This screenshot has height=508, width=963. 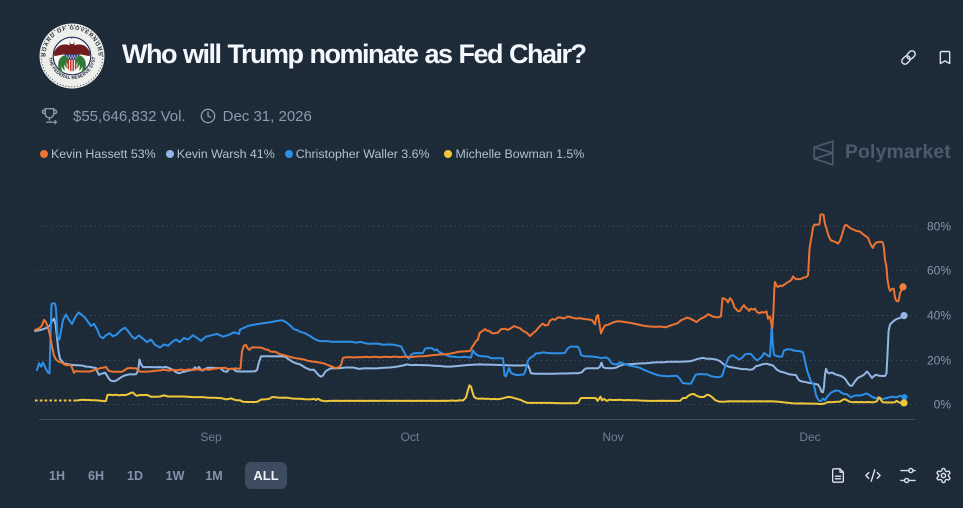 What do you see at coordinates (612, 437) in the screenshot?
I see `svg-text: Nov` at bounding box center [612, 437].